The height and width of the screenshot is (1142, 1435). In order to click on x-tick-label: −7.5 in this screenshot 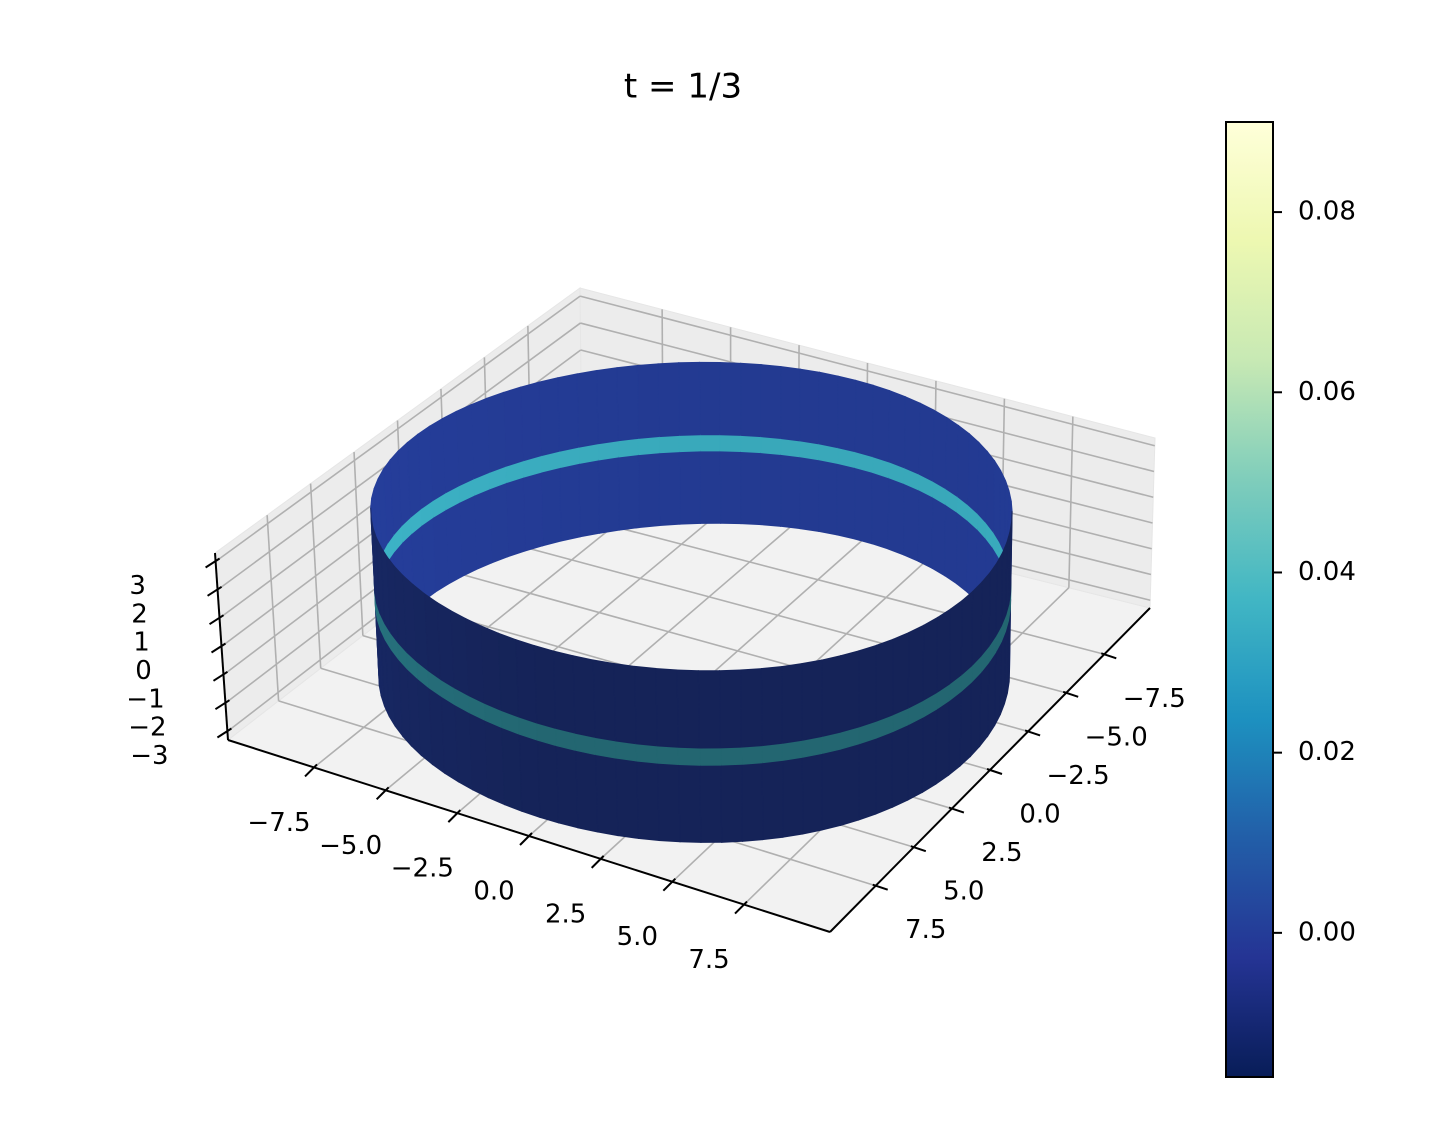, I will do `click(278, 823)`.